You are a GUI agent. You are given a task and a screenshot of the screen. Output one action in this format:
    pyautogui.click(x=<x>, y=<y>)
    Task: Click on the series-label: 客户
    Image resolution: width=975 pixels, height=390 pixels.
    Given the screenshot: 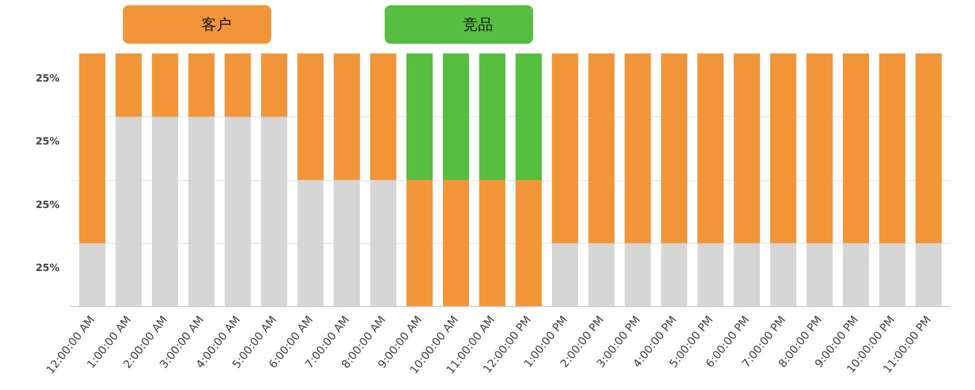 What is the action you would take?
    pyautogui.click(x=216, y=25)
    